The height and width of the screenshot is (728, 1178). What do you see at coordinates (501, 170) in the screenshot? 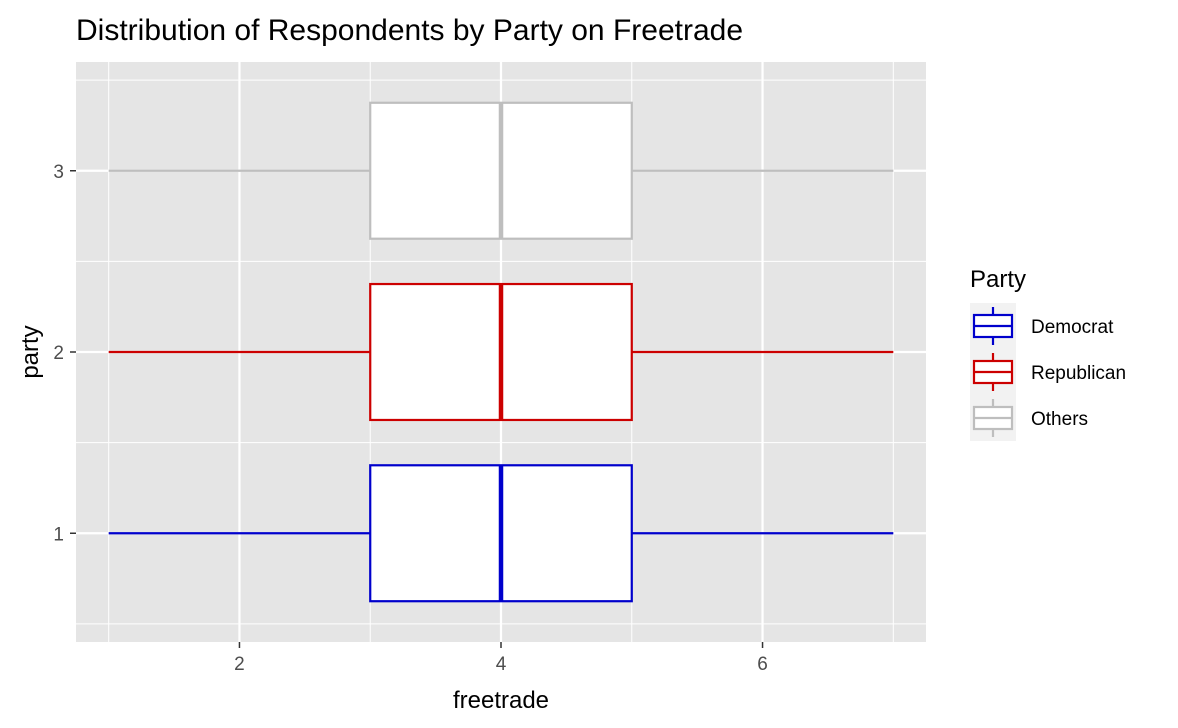
I see `box-others` at bounding box center [501, 170].